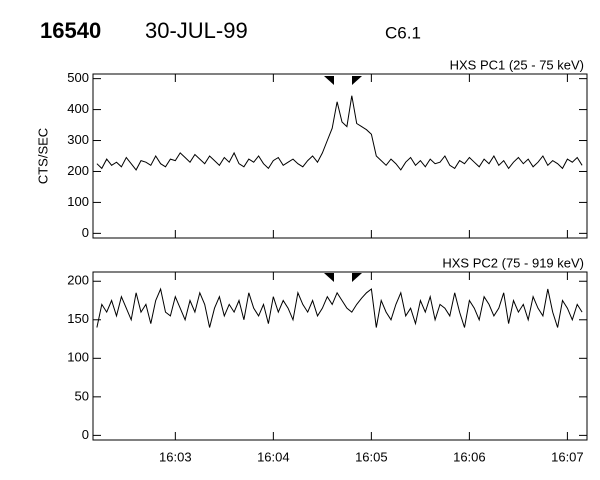 This screenshot has width=600, height=480. I want to click on y-tick-label: 300, so click(78, 139).